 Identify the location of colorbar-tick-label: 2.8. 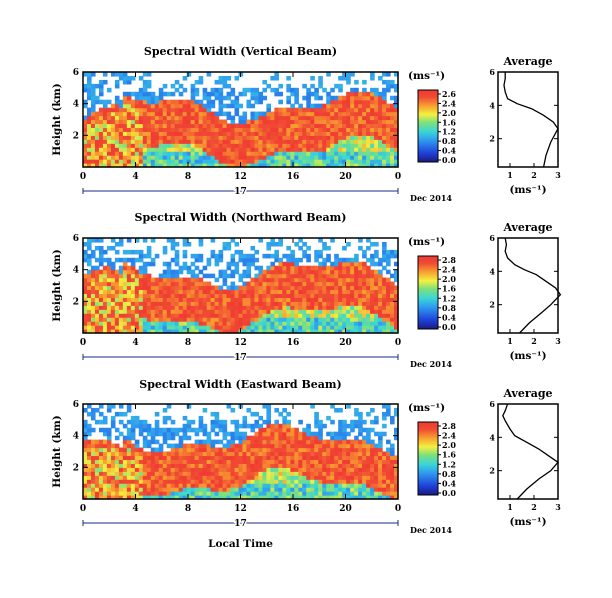
(449, 426).